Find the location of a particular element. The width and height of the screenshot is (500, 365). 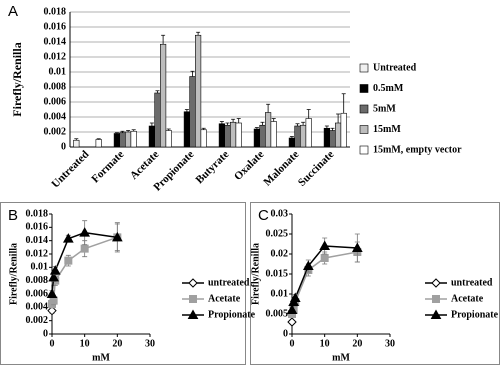

y-tick-label: 0.008 is located at coordinates (55, 86).